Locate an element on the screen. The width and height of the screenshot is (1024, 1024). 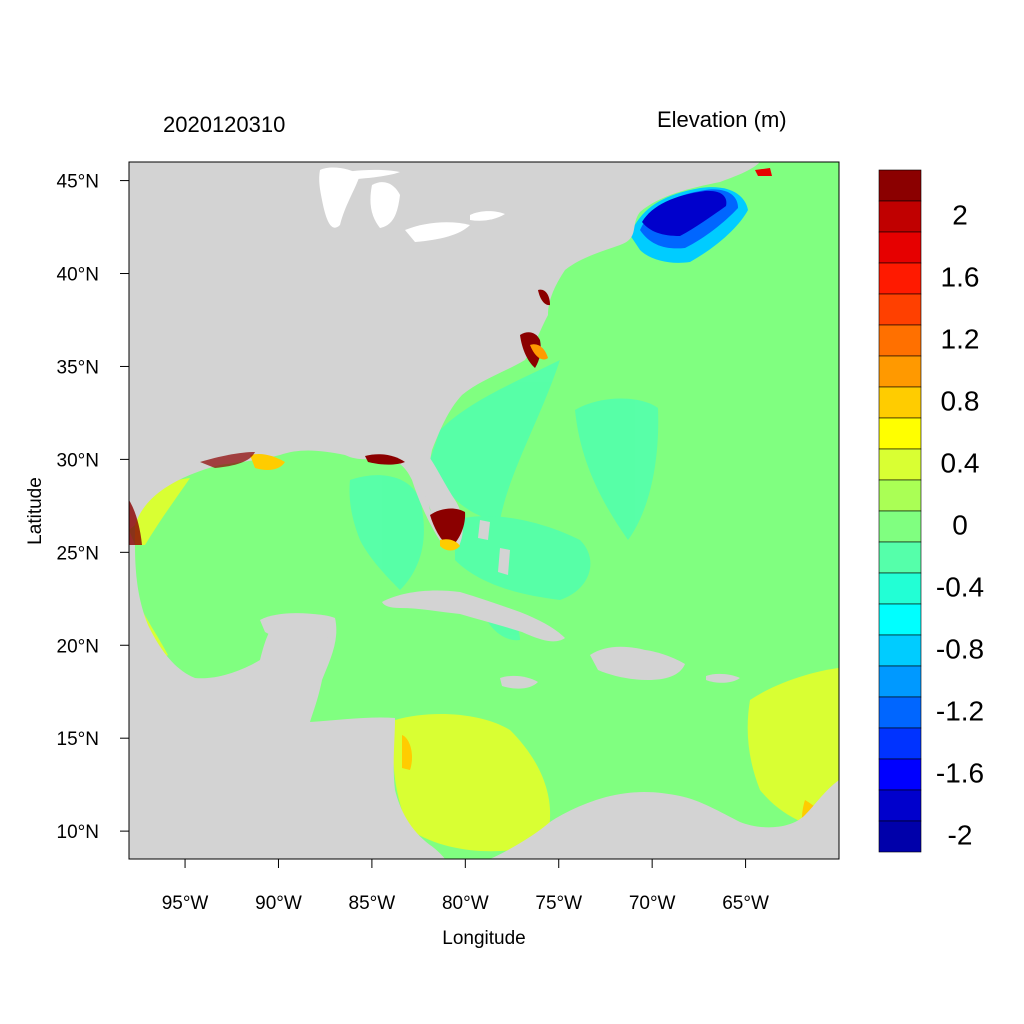
colorbar-label: -0.4 is located at coordinates (960, 587).